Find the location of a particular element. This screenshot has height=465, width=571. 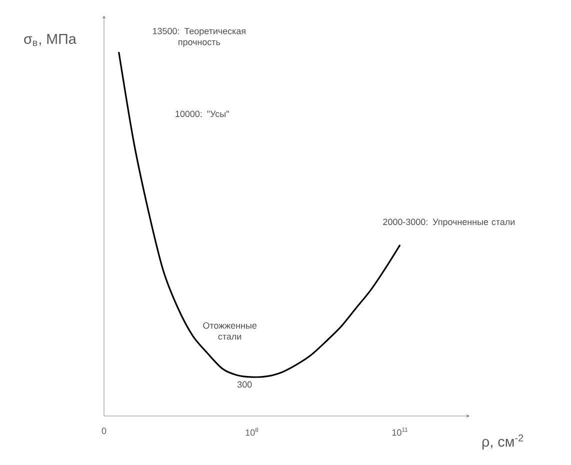

annotation: 10000: "Усы" is located at coordinates (202, 114).